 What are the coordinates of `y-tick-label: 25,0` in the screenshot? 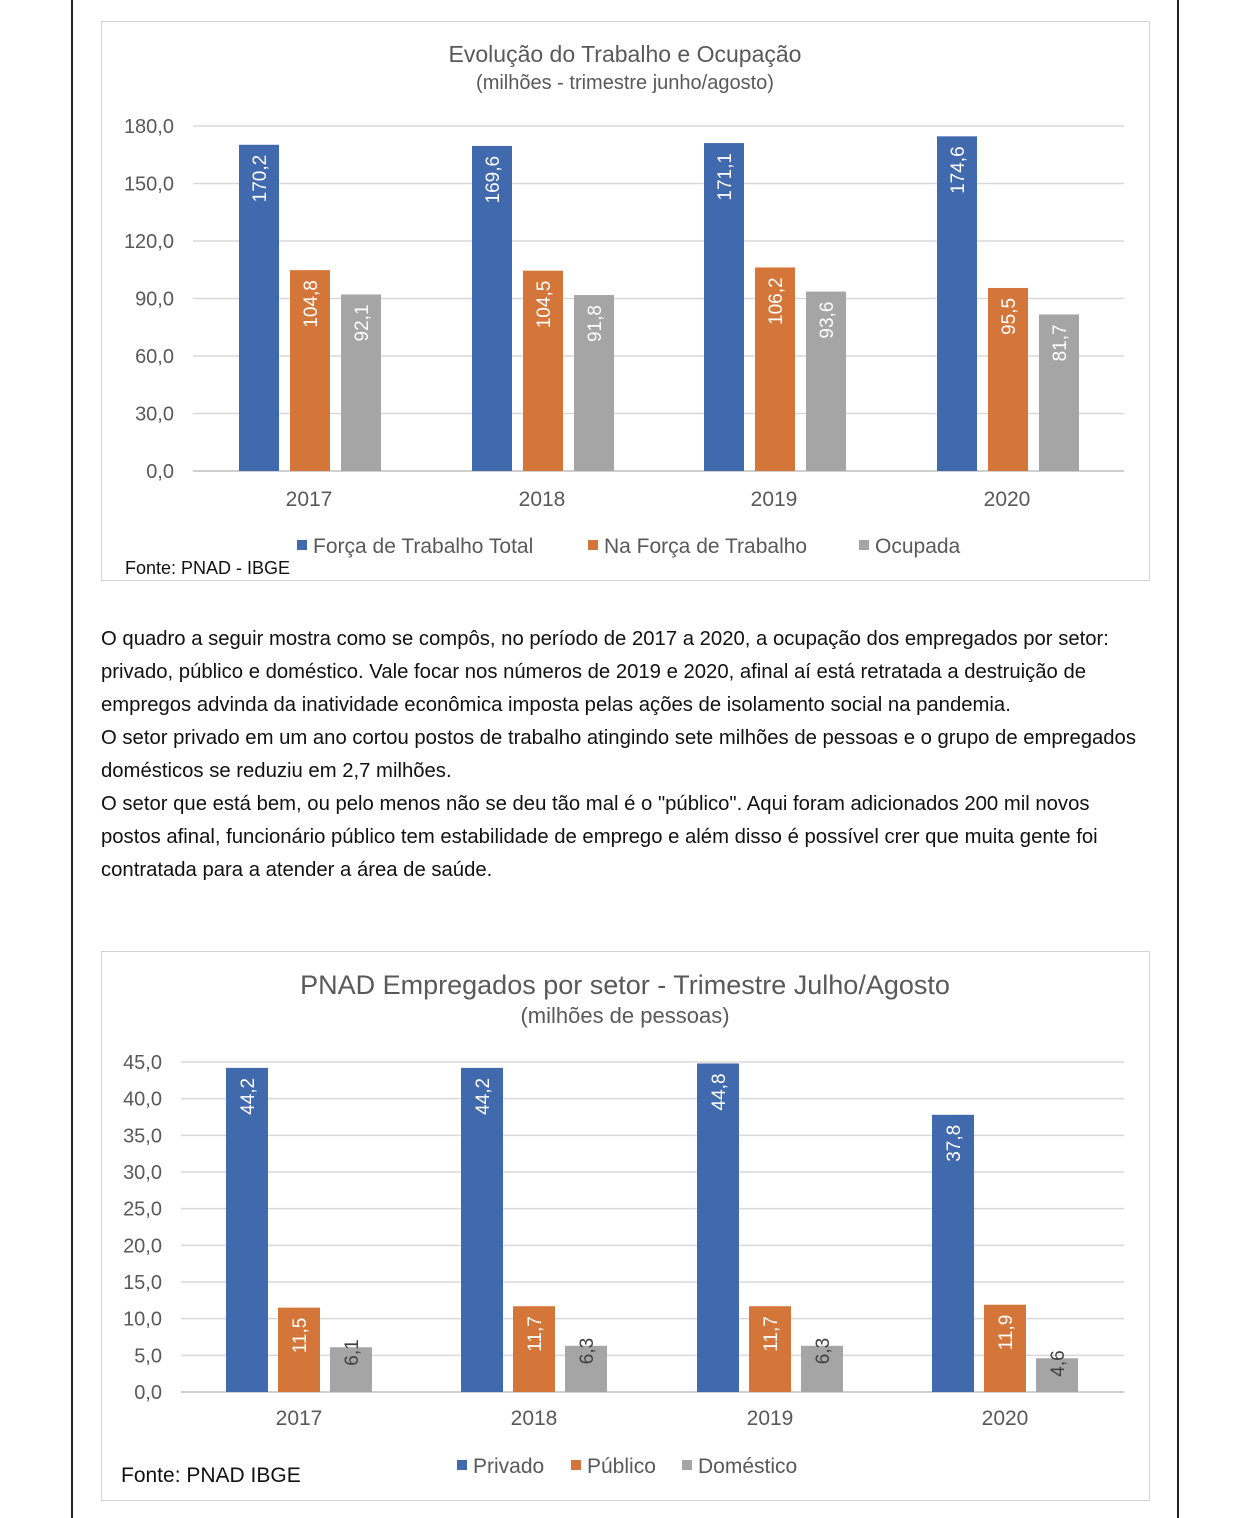 It's located at (142, 1210).